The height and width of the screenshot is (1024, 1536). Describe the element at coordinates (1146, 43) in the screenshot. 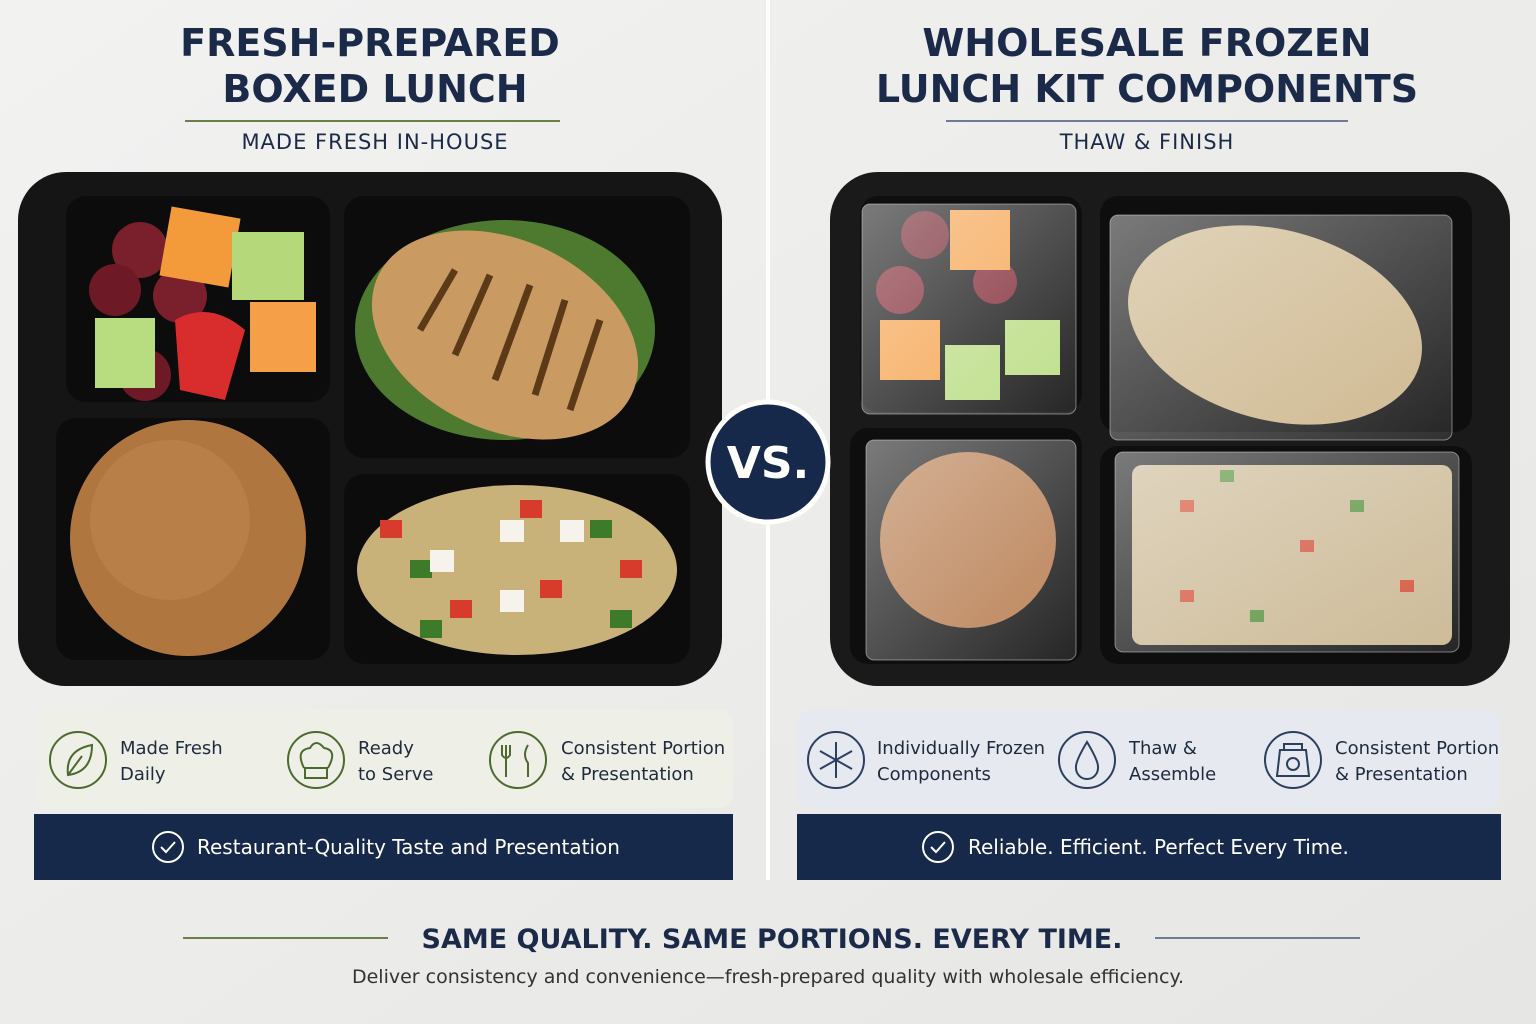

I see `title: WHOLESALE FROZEN` at that location.